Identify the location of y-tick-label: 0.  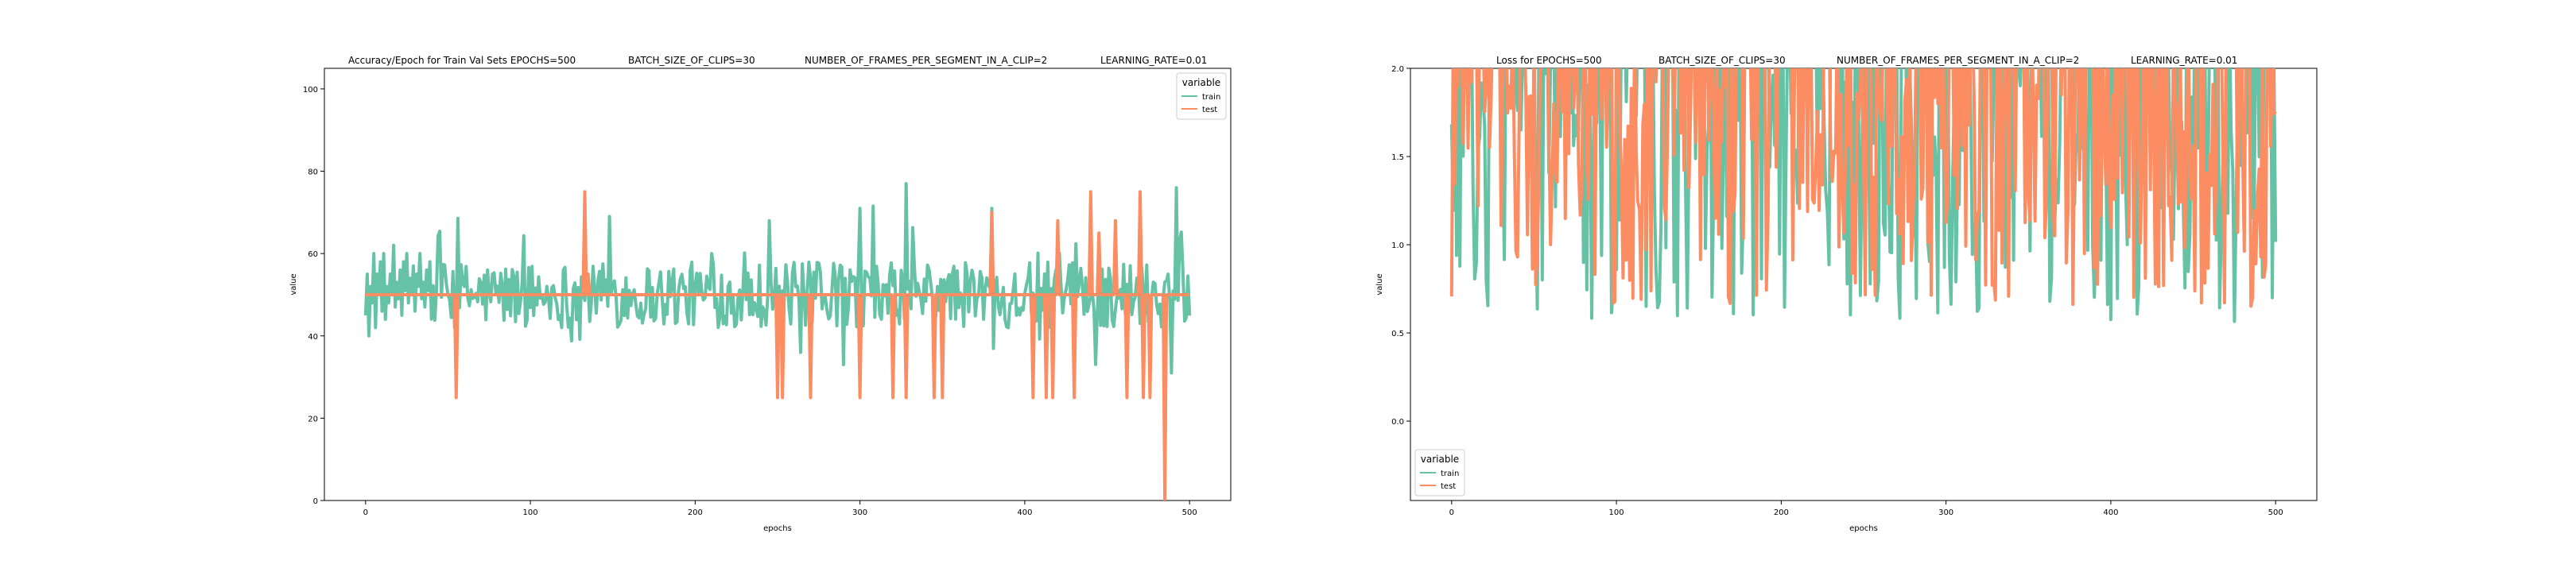
(315, 501).